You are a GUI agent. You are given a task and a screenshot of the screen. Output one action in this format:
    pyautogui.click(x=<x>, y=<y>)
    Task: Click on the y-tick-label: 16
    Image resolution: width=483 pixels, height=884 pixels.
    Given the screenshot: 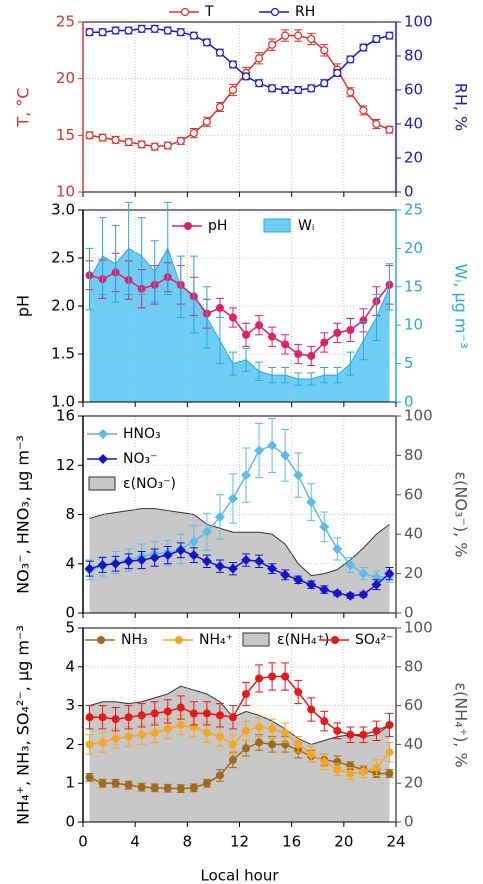 What is the action you would take?
    pyautogui.click(x=65, y=416)
    